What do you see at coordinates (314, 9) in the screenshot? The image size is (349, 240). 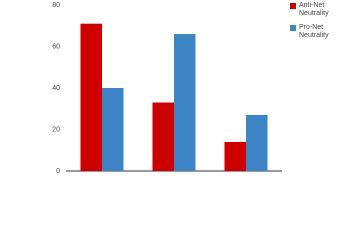 I see `legend-label: Anti-Net Neutrality` at bounding box center [314, 9].